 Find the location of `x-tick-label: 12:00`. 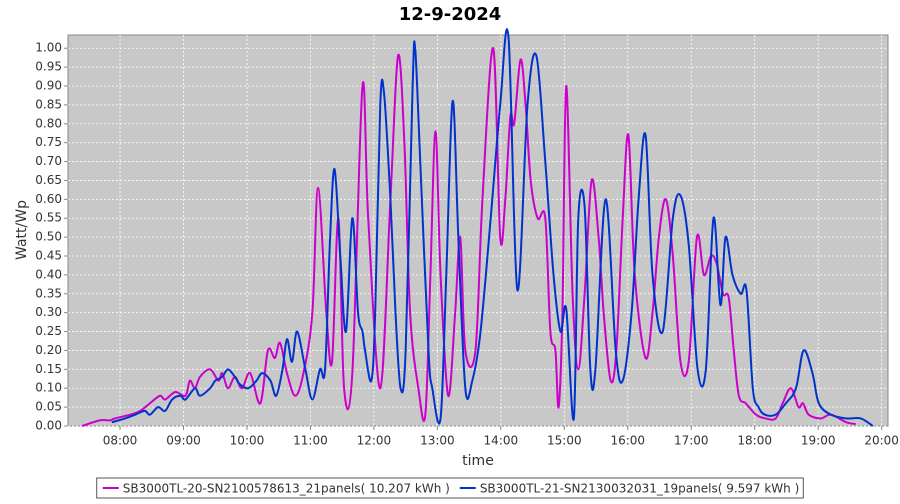

x-tick-label: 12:00 is located at coordinates (374, 441).